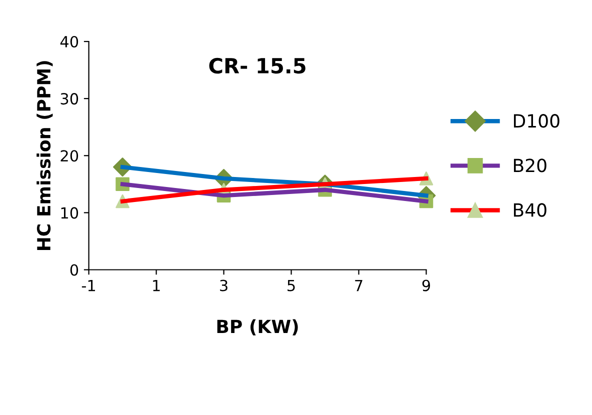 The height and width of the screenshot is (415, 592). What do you see at coordinates (537, 121) in the screenshot?
I see `legend-label: D100` at bounding box center [537, 121].